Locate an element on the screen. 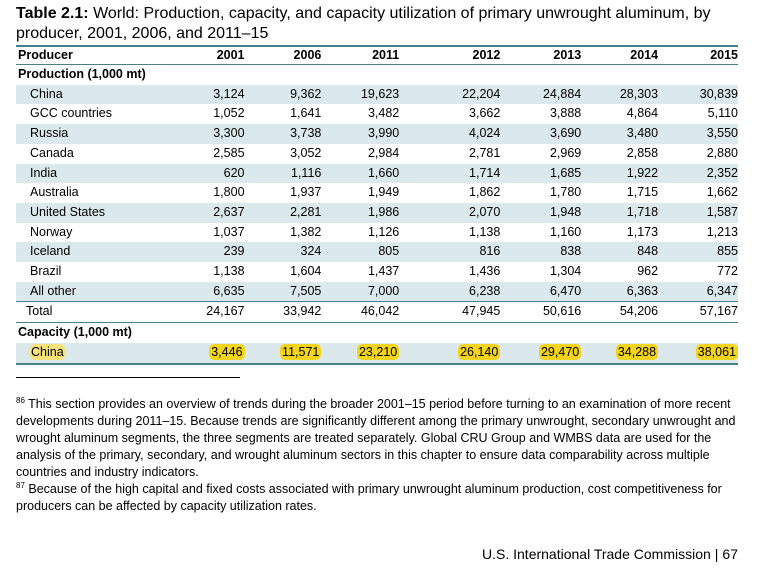 Image resolution: width=758 pixels, height=569 pixels. table-cell: 805 is located at coordinates (360, 252).